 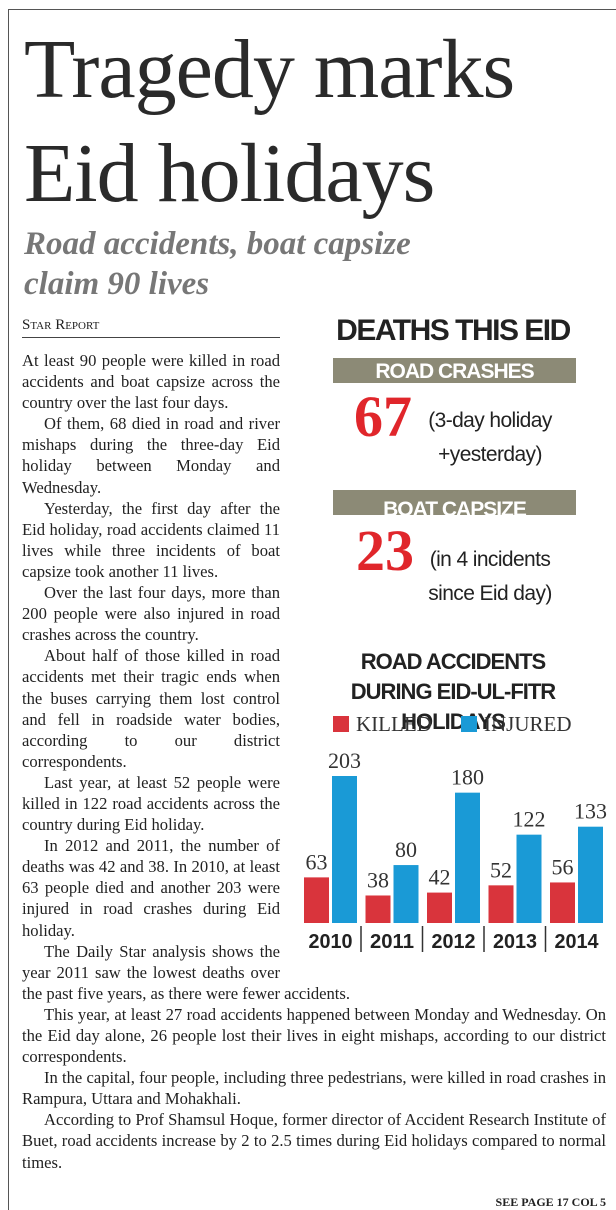 What do you see at coordinates (312, 9) in the screenshot?
I see `top-rule` at bounding box center [312, 9].